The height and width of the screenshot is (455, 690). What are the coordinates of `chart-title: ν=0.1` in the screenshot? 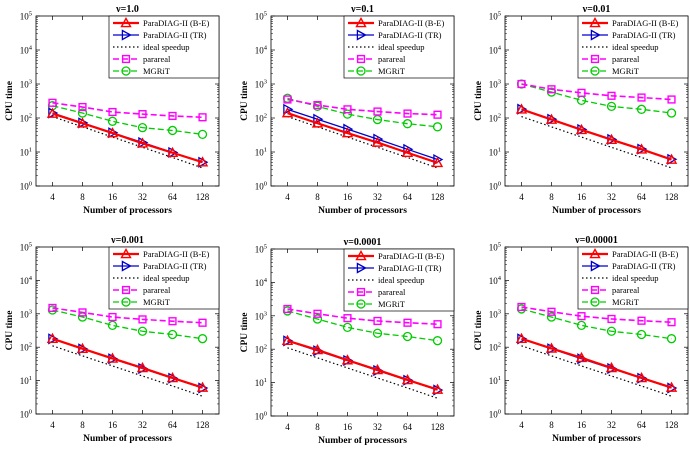 It's located at (362, 9).